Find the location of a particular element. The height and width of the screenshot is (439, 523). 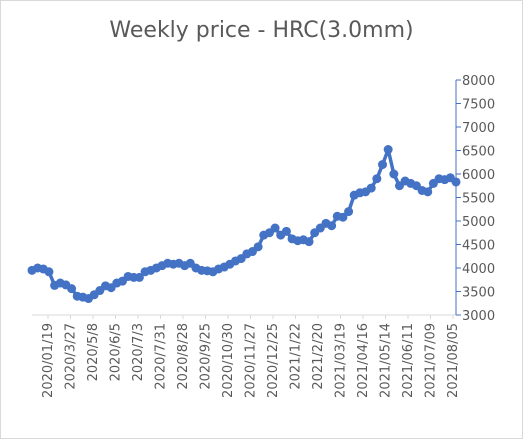

y-tick-label: 3500 is located at coordinates (478, 293).